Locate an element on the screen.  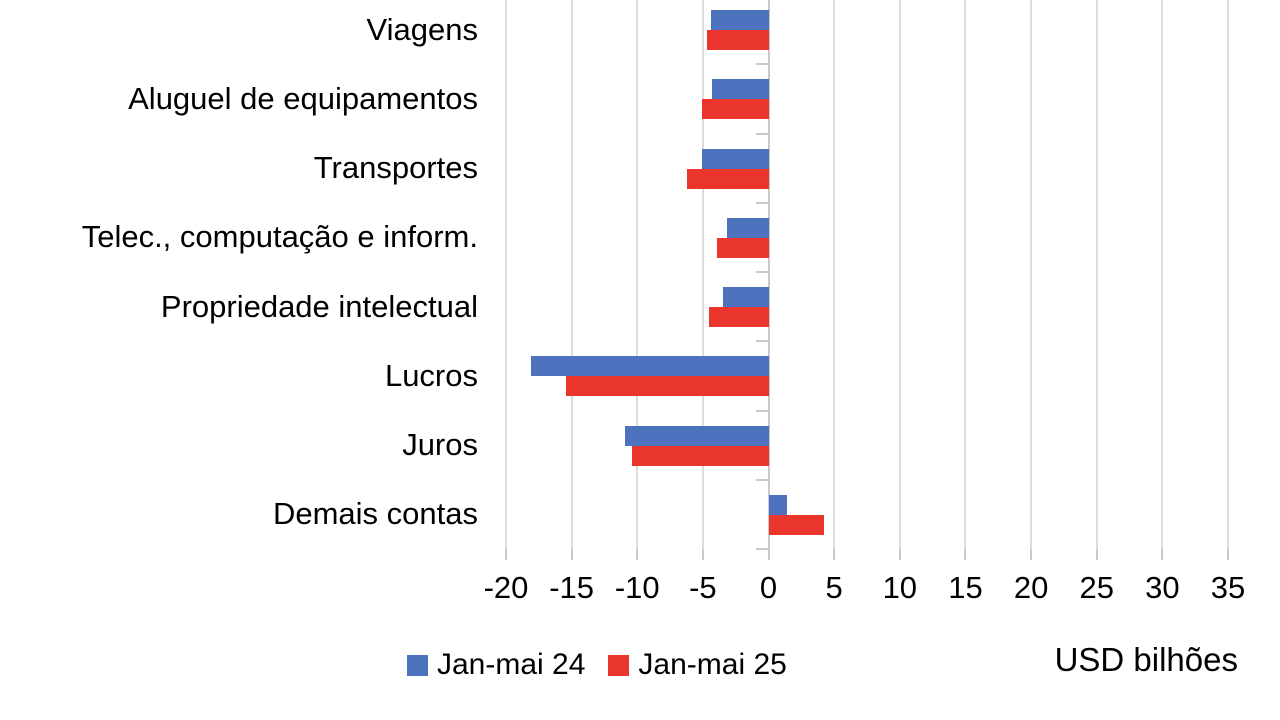
x-tick-label: 10 is located at coordinates (900, 587).